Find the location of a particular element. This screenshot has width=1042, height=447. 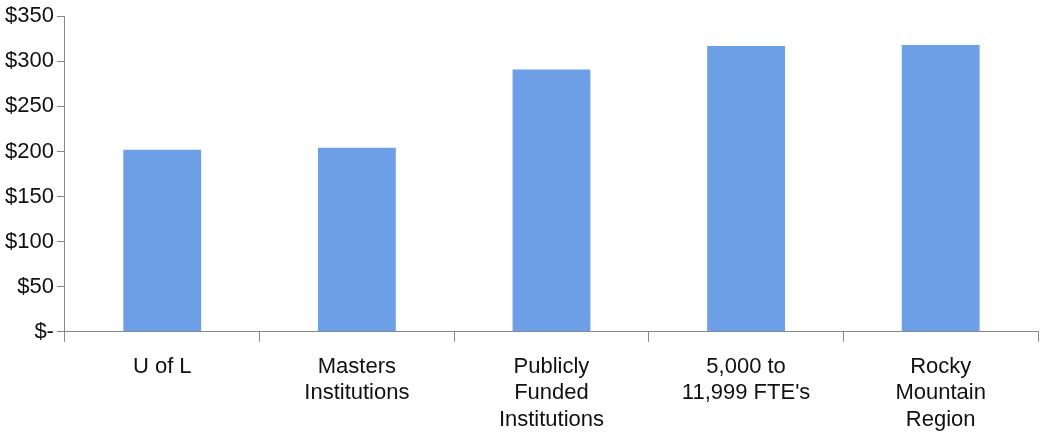

y-tick-label: $350 is located at coordinates (29, 15).